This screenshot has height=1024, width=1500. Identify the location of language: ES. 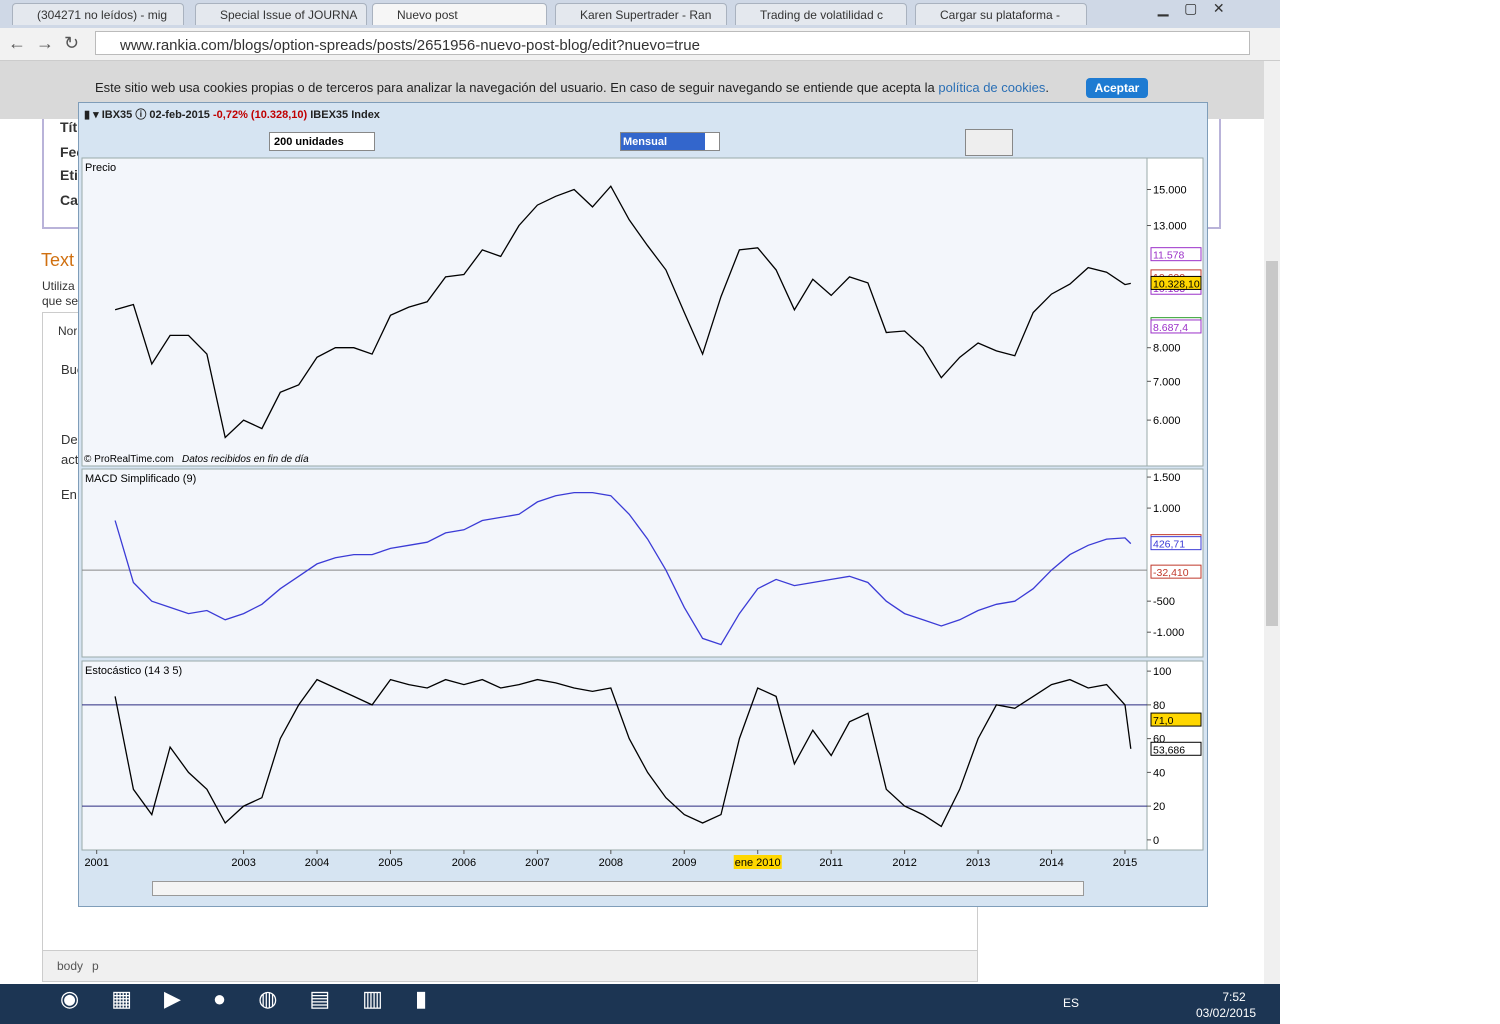
(1071, 1003).